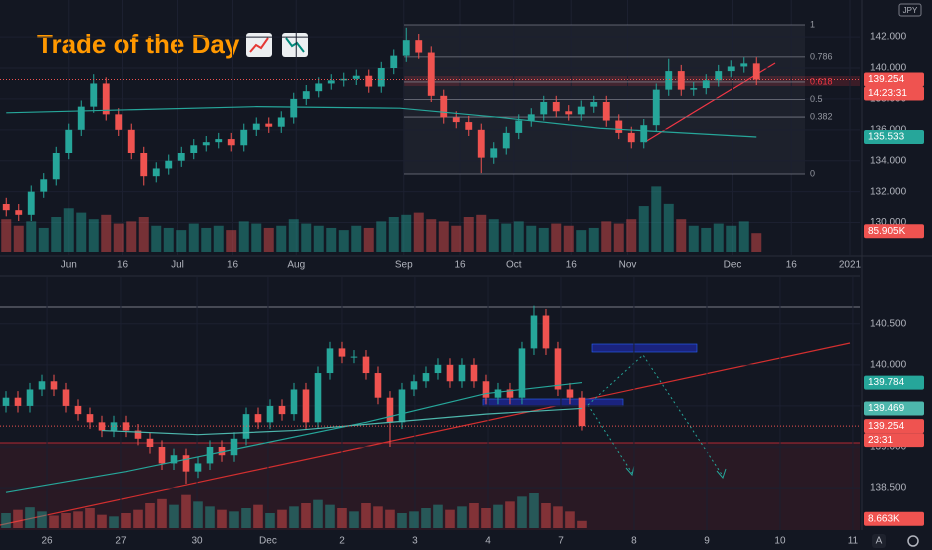  Describe the element at coordinates (888, 160) in the screenshot. I see `y-tick-label: 134.000` at that location.